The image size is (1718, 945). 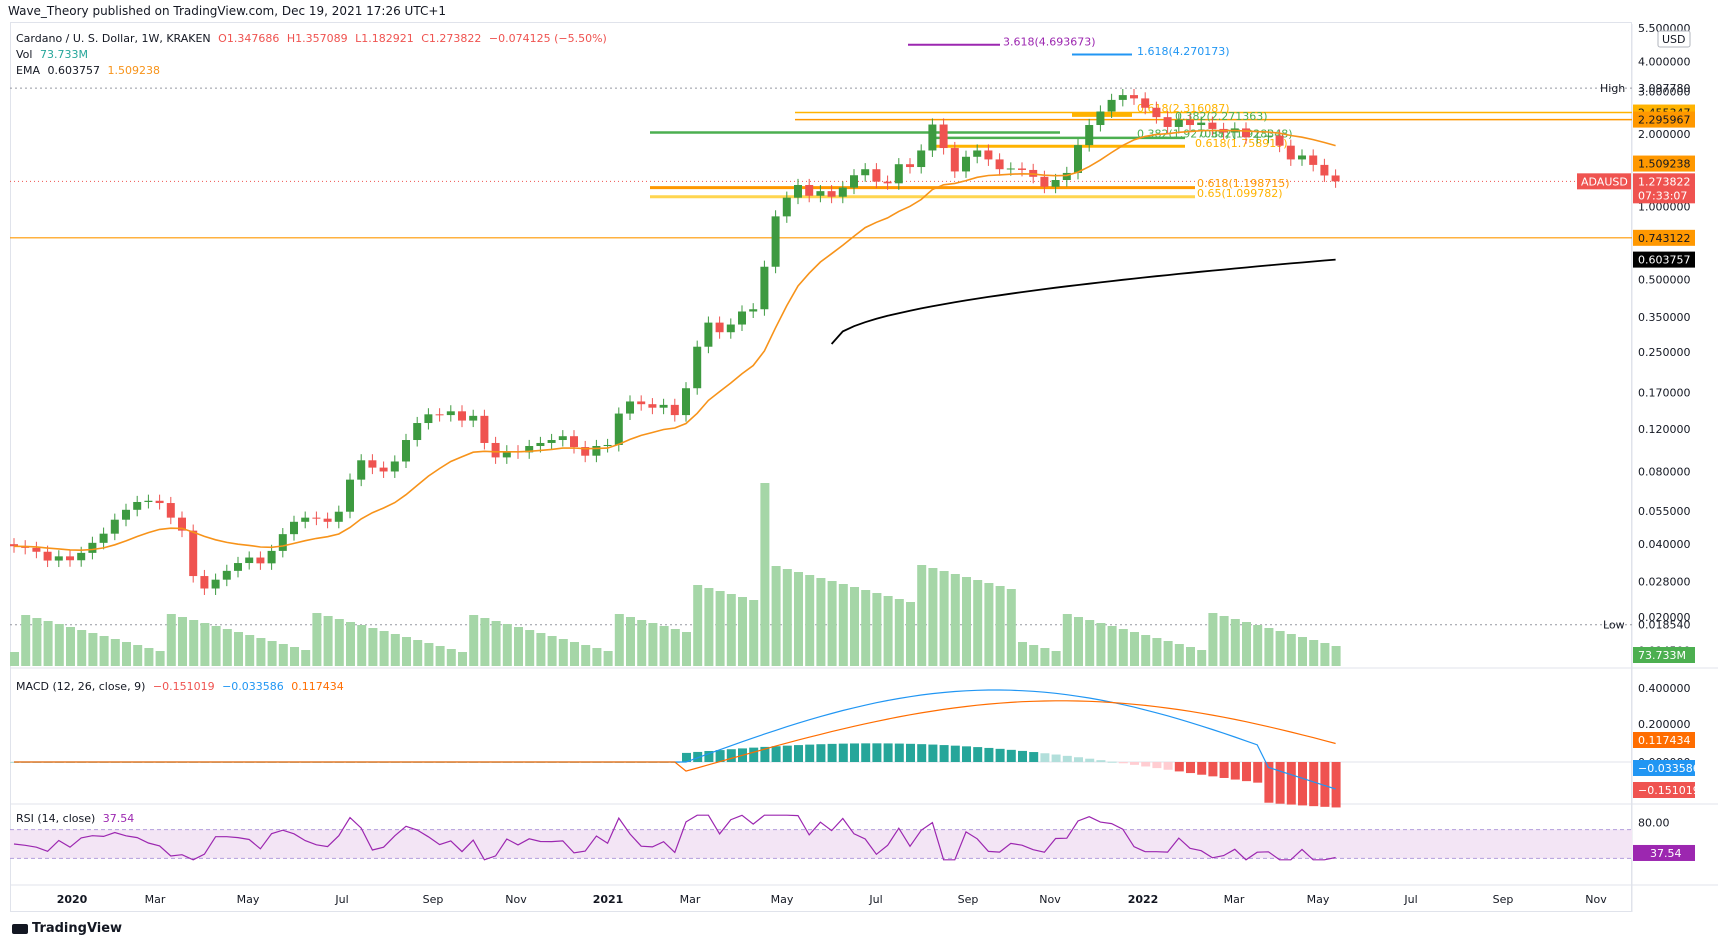 What do you see at coordinates (1503, 899) in the screenshot?
I see `time-tick-label: Sep` at bounding box center [1503, 899].